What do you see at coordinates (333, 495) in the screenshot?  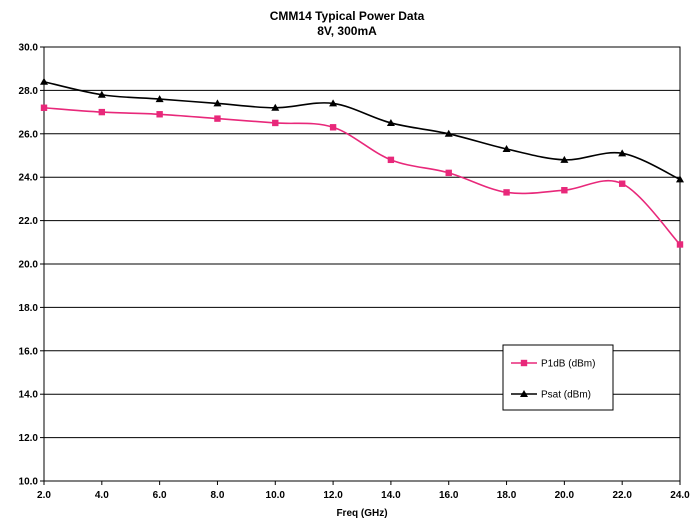 I see `x-tick-label: 12.0` at bounding box center [333, 495].